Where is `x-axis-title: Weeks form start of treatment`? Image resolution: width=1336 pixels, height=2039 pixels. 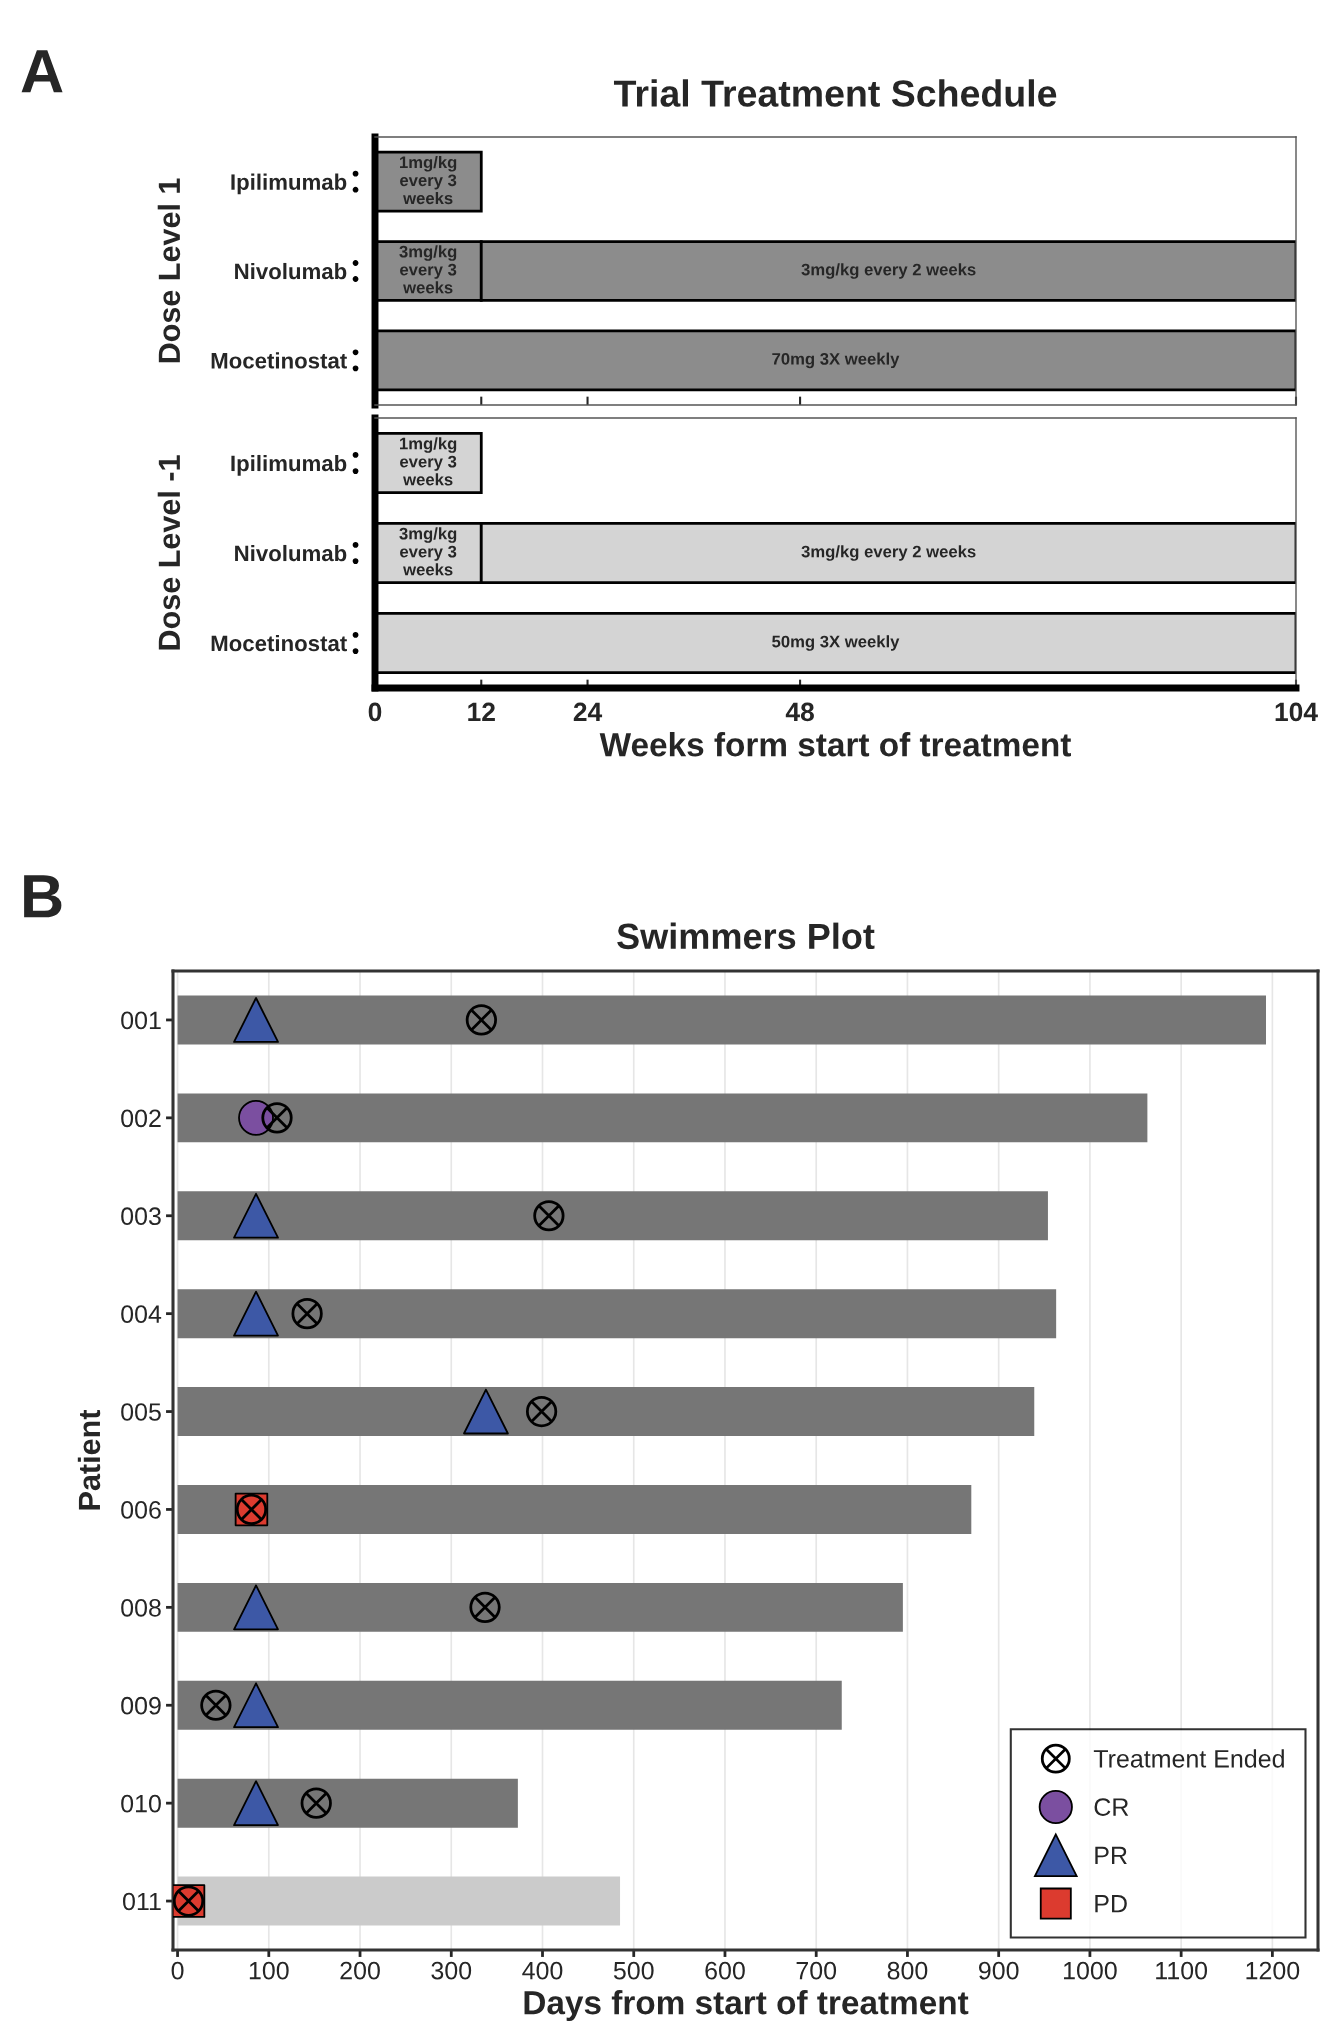 x-axis-title: Weeks form start of treatment is located at coordinates (835, 744).